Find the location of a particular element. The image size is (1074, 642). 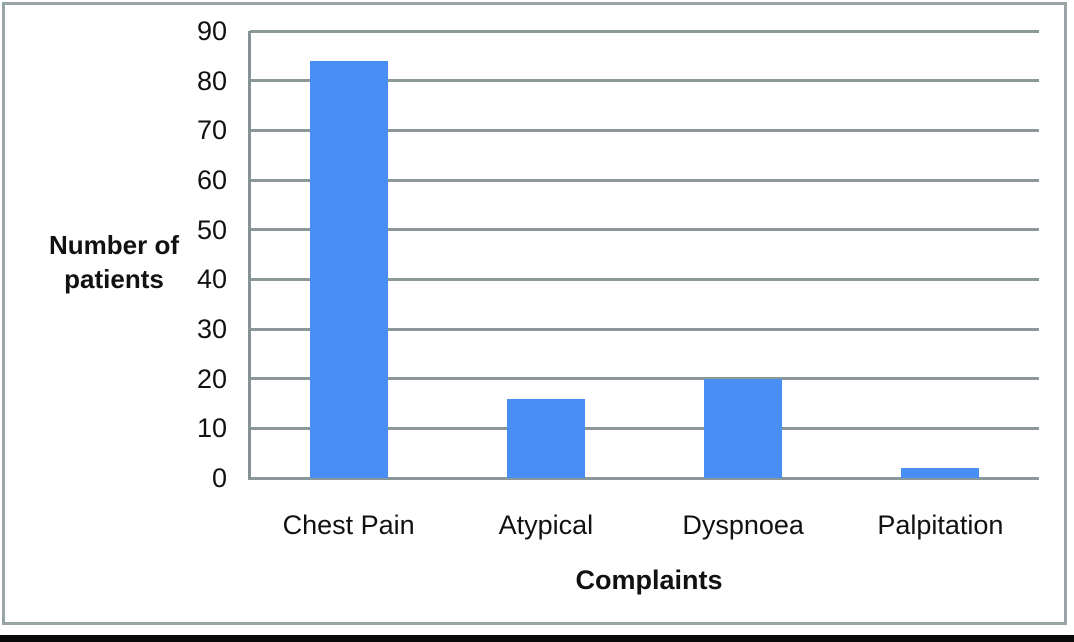

bar-atypical is located at coordinates (545, 438).